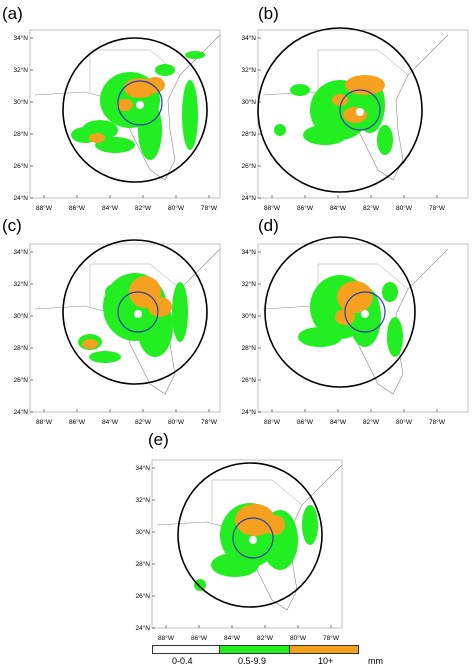 This screenshot has width=474, height=669. Describe the element at coordinates (237, 654) in the screenshot. I see `legend: 0-0.4 0.5-9.9 10+ mm` at that location.